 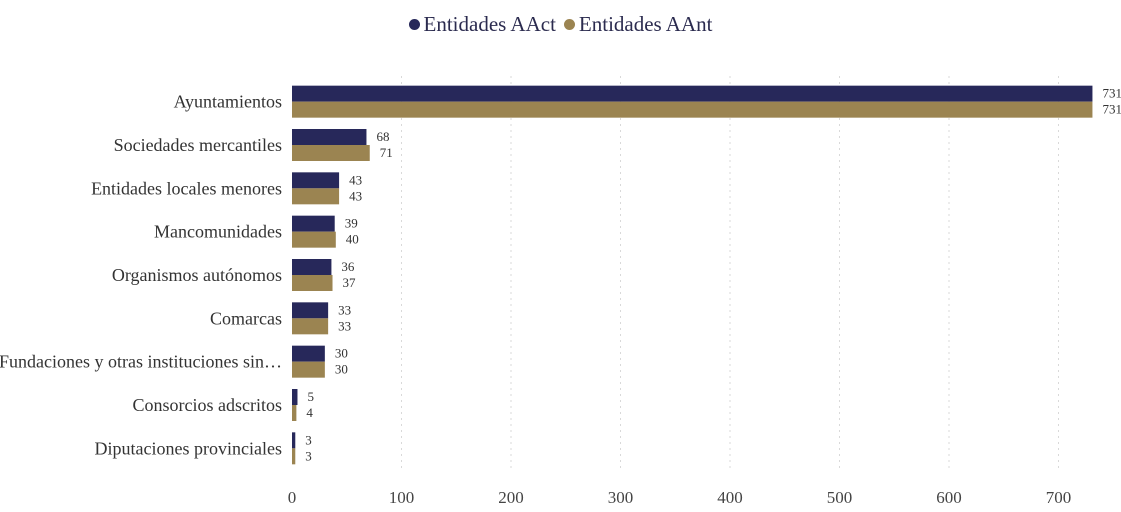 What do you see at coordinates (188, 448) in the screenshot?
I see `category-label: Diputaciones provinciales` at bounding box center [188, 448].